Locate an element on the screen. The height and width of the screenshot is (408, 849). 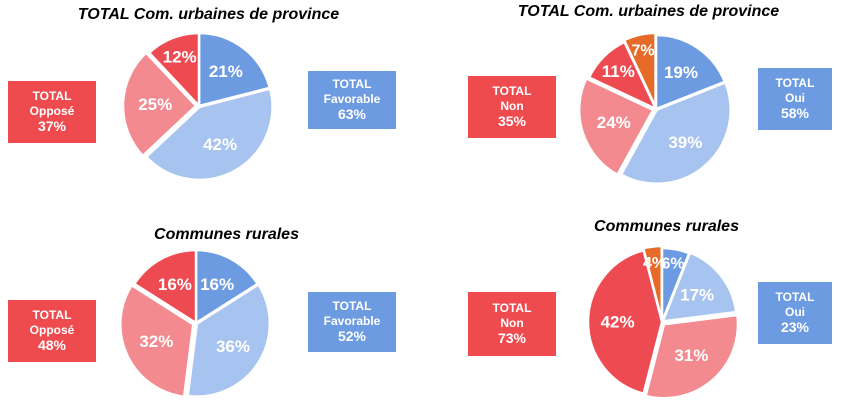
box-value: 37% is located at coordinates (52, 125).